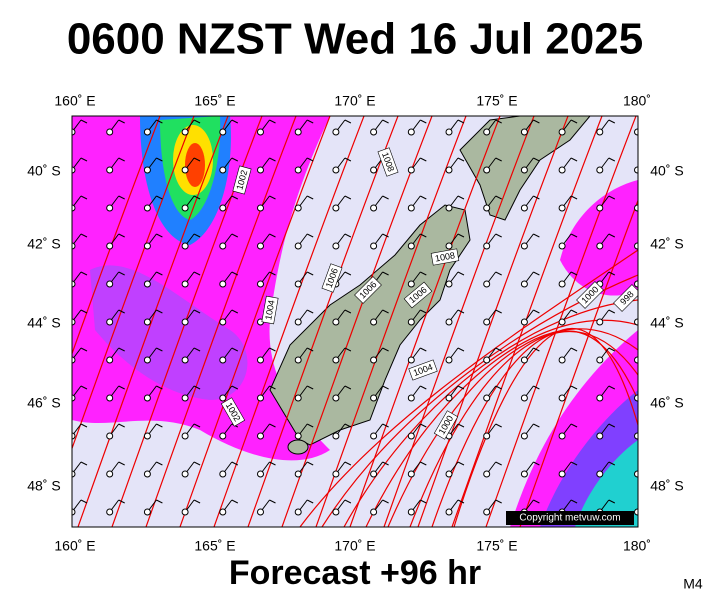 The width and height of the screenshot is (711, 600). Describe the element at coordinates (43, 171) in the screenshot. I see `lat-label: 40˚ S` at that location.